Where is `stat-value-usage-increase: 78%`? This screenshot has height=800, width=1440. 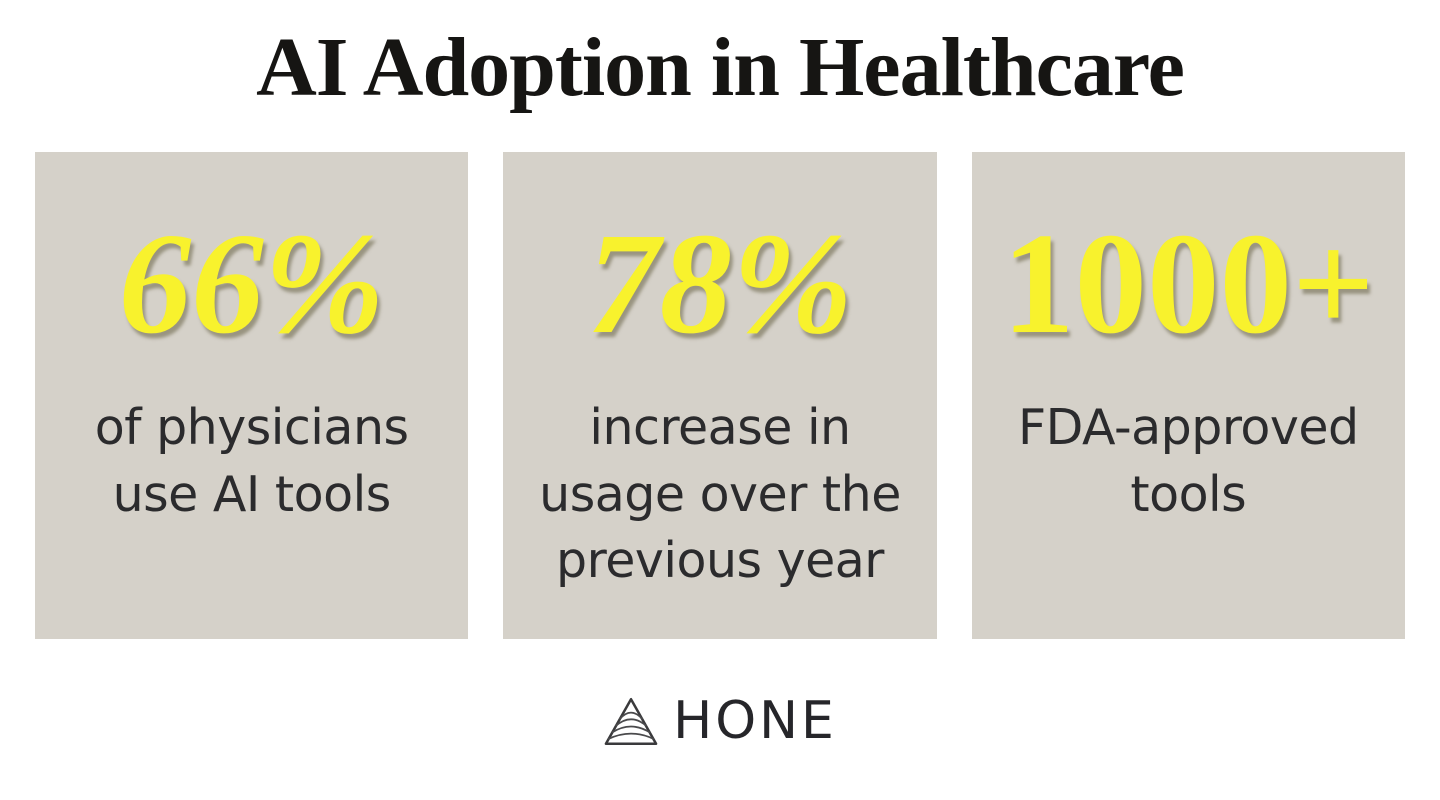
stat-value-usage-increase: 78% is located at coordinates (720, 284).